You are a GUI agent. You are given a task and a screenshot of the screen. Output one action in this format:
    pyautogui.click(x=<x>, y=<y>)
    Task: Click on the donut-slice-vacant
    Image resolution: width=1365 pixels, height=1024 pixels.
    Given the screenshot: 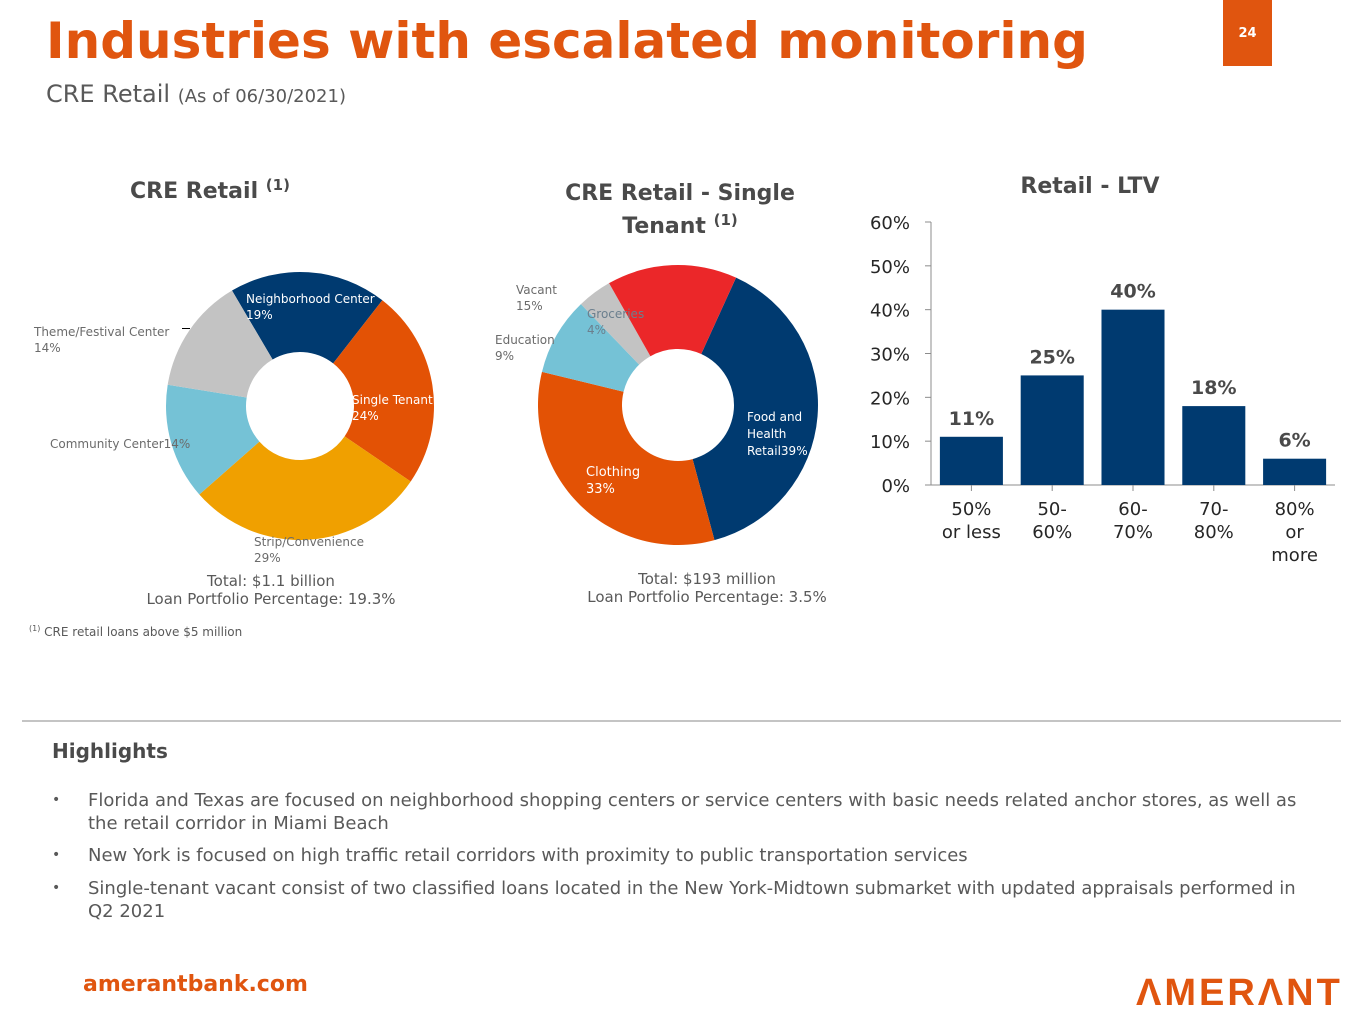 What is the action you would take?
    pyautogui.click(x=673, y=310)
    